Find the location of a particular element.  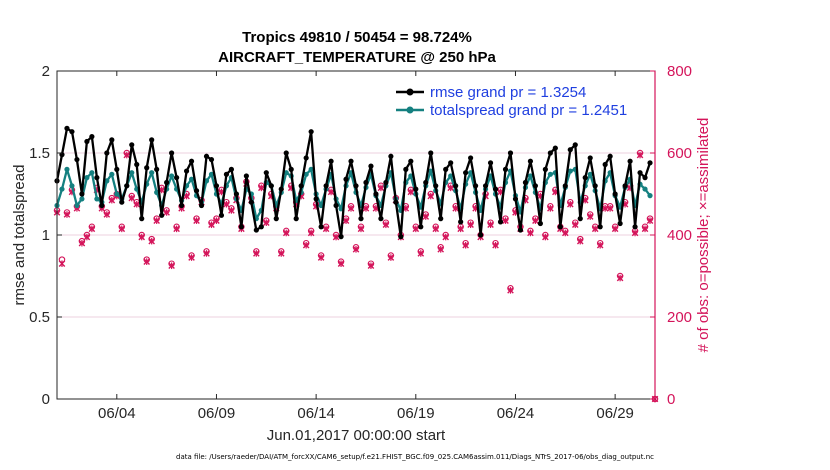

x-tick-label: 06/29 is located at coordinates (615, 413).